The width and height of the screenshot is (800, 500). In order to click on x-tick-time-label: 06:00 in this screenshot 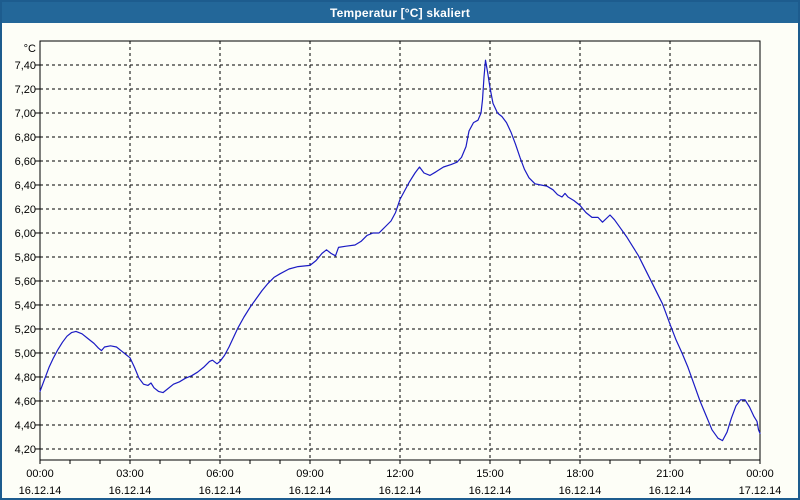, I will do `click(220, 474)`.